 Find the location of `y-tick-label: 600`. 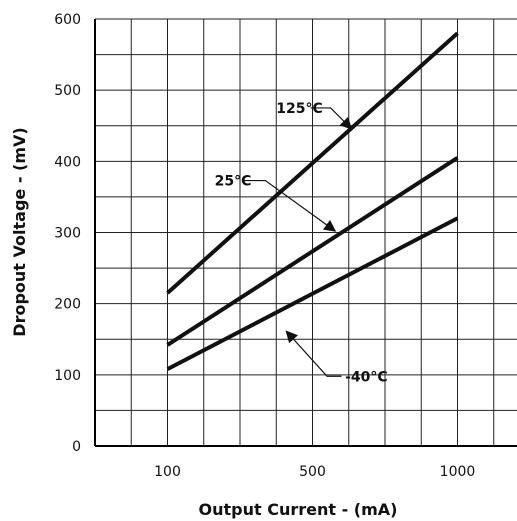

y-tick-label: 600 is located at coordinates (67, 20).